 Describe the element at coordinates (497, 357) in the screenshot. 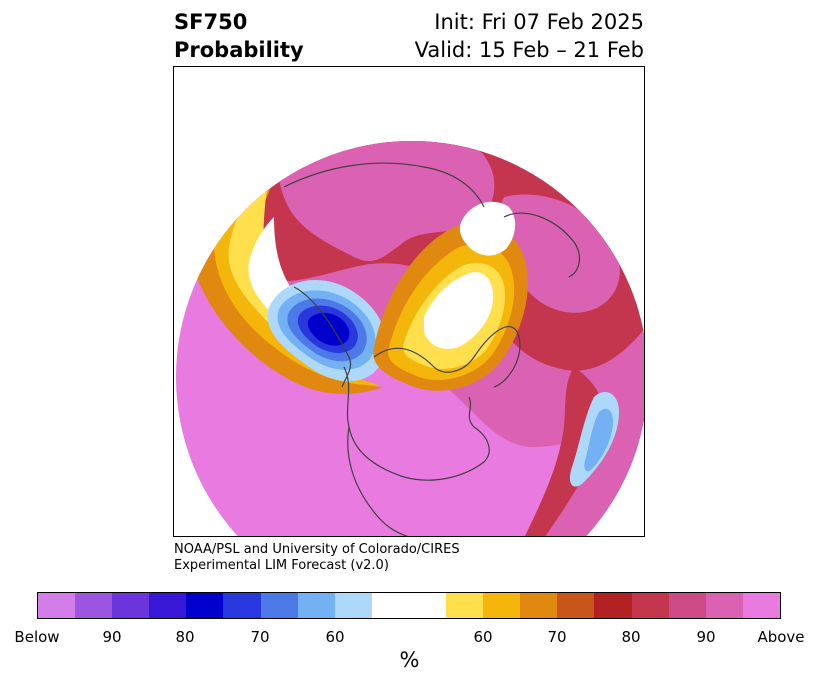

I see `coast-greenland` at that location.